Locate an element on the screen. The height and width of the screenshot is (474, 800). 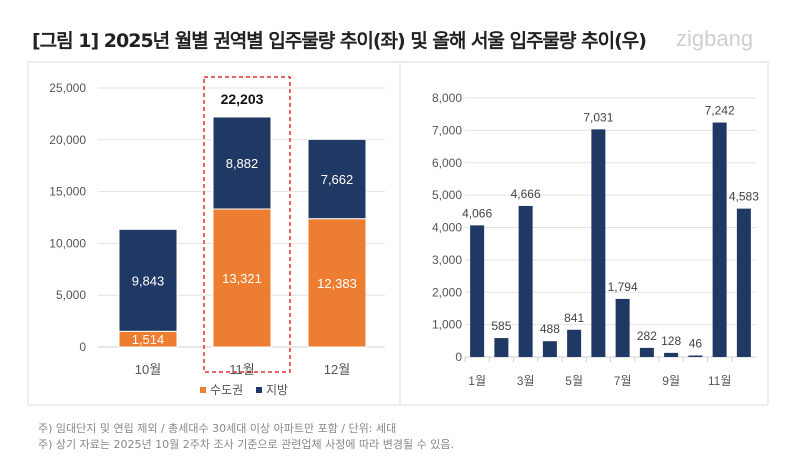
y-tick-label: 10,000 is located at coordinates (67, 243).